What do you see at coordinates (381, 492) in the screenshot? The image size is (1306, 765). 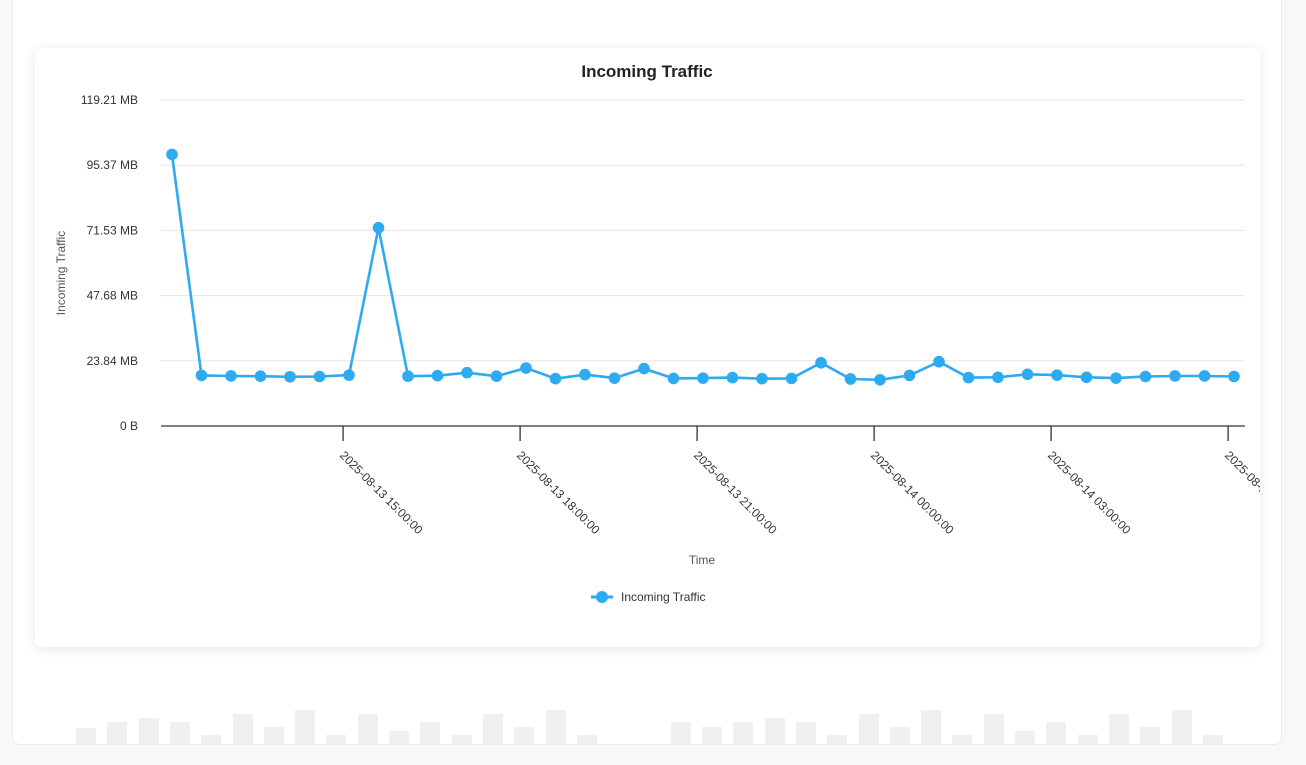 I see `x-tick-label: 2025-08-13 15:00:00` at bounding box center [381, 492].